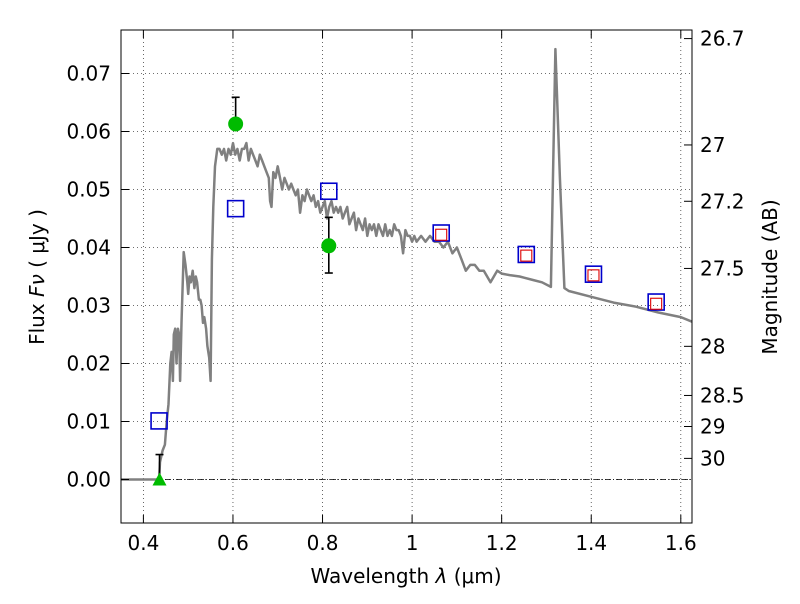 The width and height of the screenshot is (800, 604). I want to click on y-axis-label-text: Flux, so click(37, 324).